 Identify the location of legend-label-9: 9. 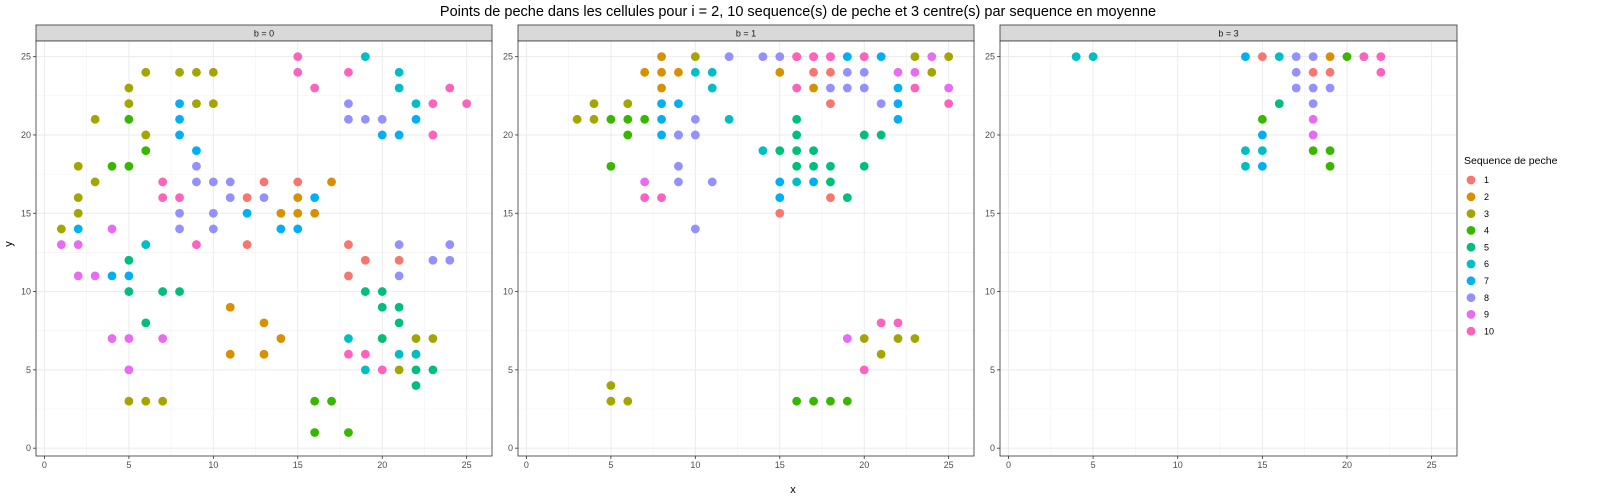
(1486, 315).